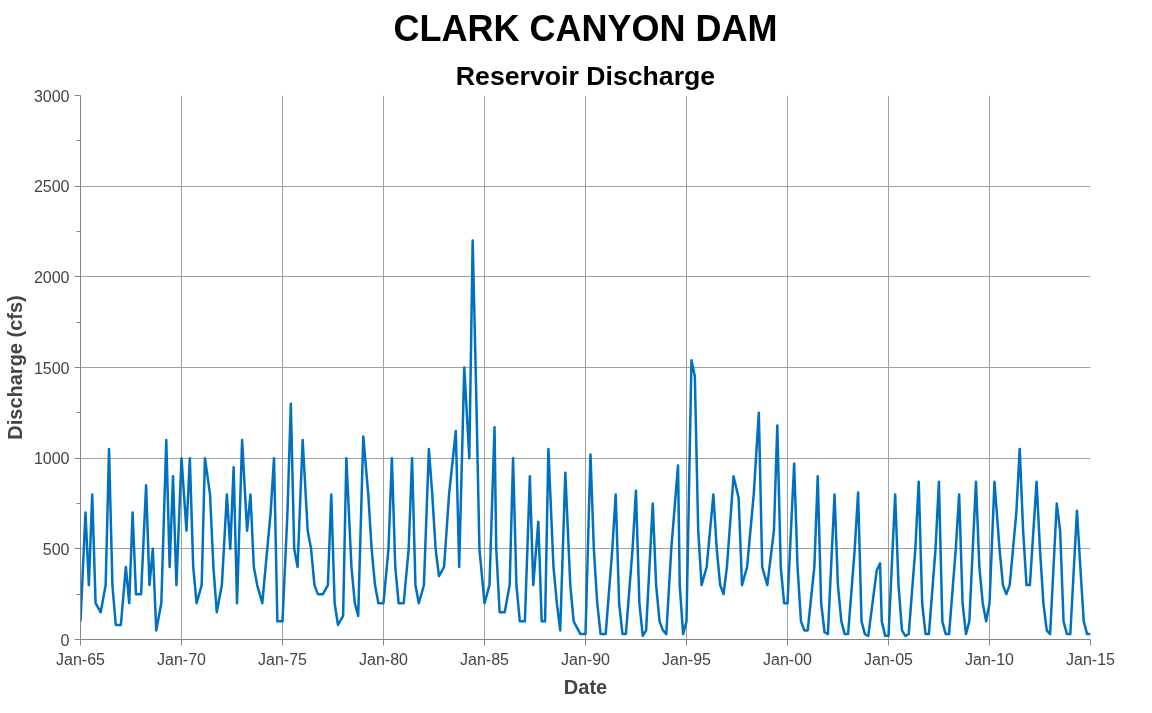  What do you see at coordinates (56, 549) in the screenshot?
I see `y-tick-label: 500` at bounding box center [56, 549].